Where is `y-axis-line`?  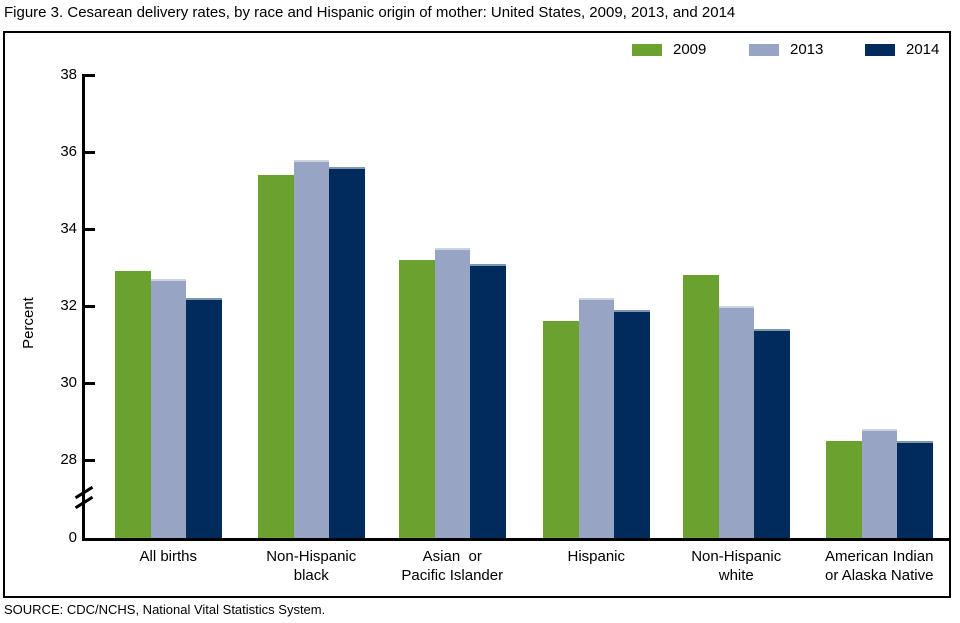
y-axis-line is located at coordinates (83, 308).